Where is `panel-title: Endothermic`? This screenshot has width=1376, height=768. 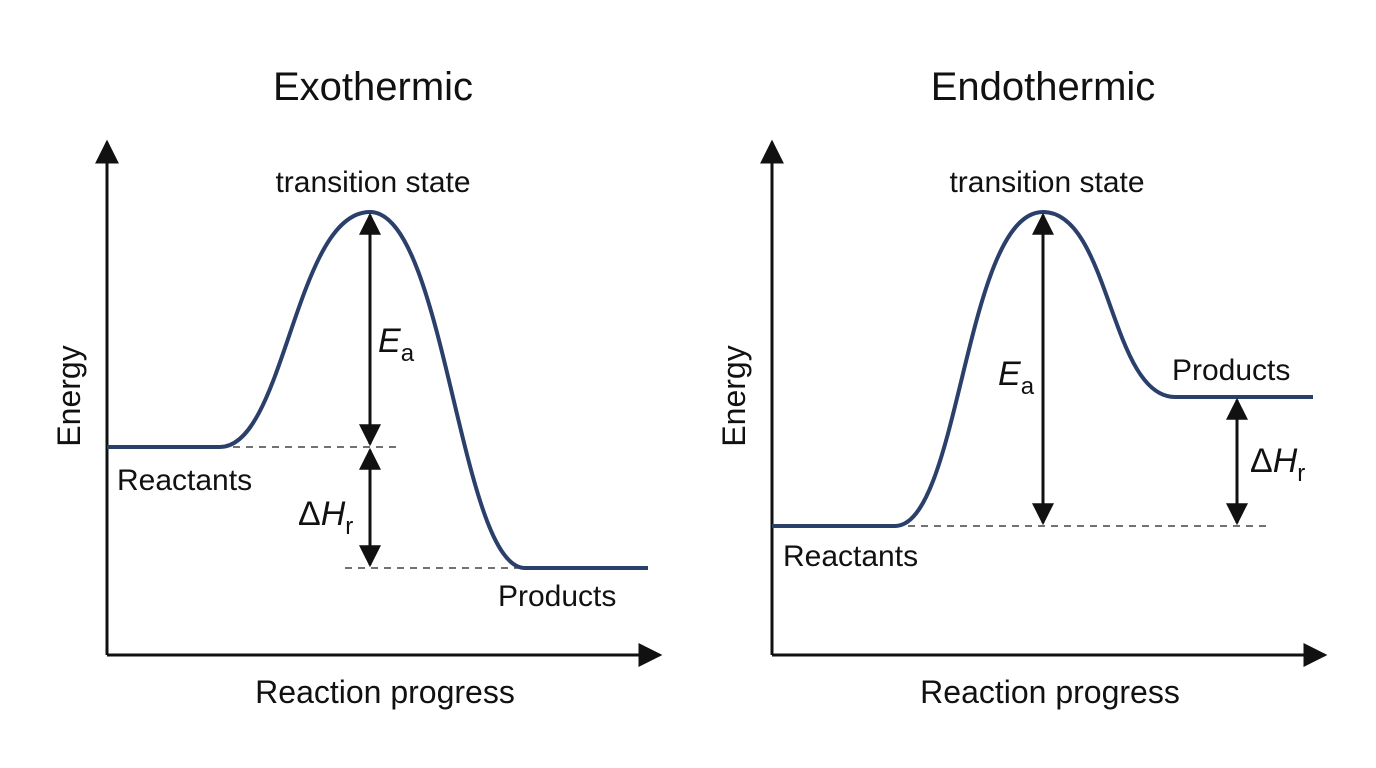
panel-title: Endothermic is located at coordinates (1043, 87).